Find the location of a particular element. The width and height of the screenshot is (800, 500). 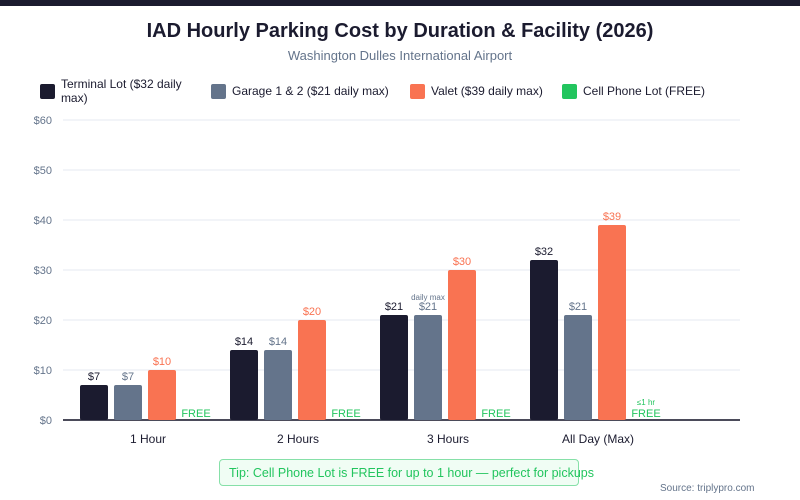

legend-item-terminal: Terminal Lot ($32 daily max) is located at coordinates (125, 91).